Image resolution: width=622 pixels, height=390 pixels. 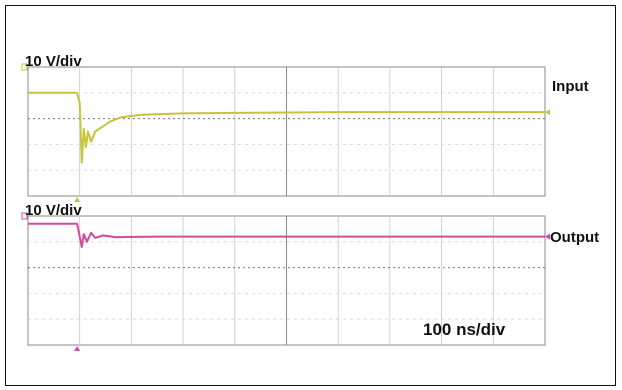 What do you see at coordinates (53, 61) in the screenshot?
I see `top-scale-label: 10 V/div` at bounding box center [53, 61].